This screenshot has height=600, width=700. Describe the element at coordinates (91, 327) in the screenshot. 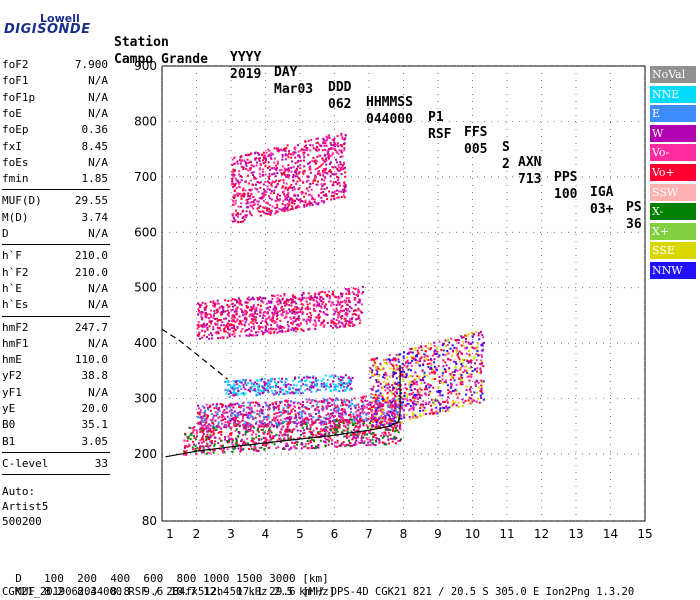

I see `param-value: 247.7` at that location.